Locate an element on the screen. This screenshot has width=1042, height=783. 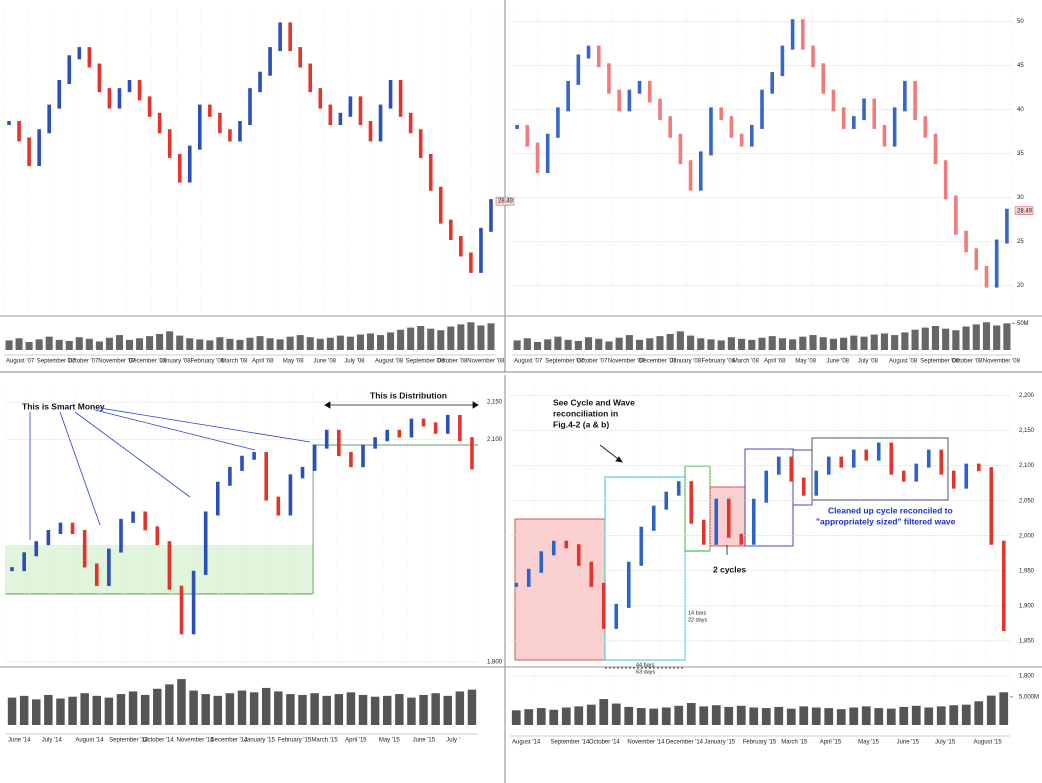
y-tick-label: 1,850 is located at coordinates (1027, 641).